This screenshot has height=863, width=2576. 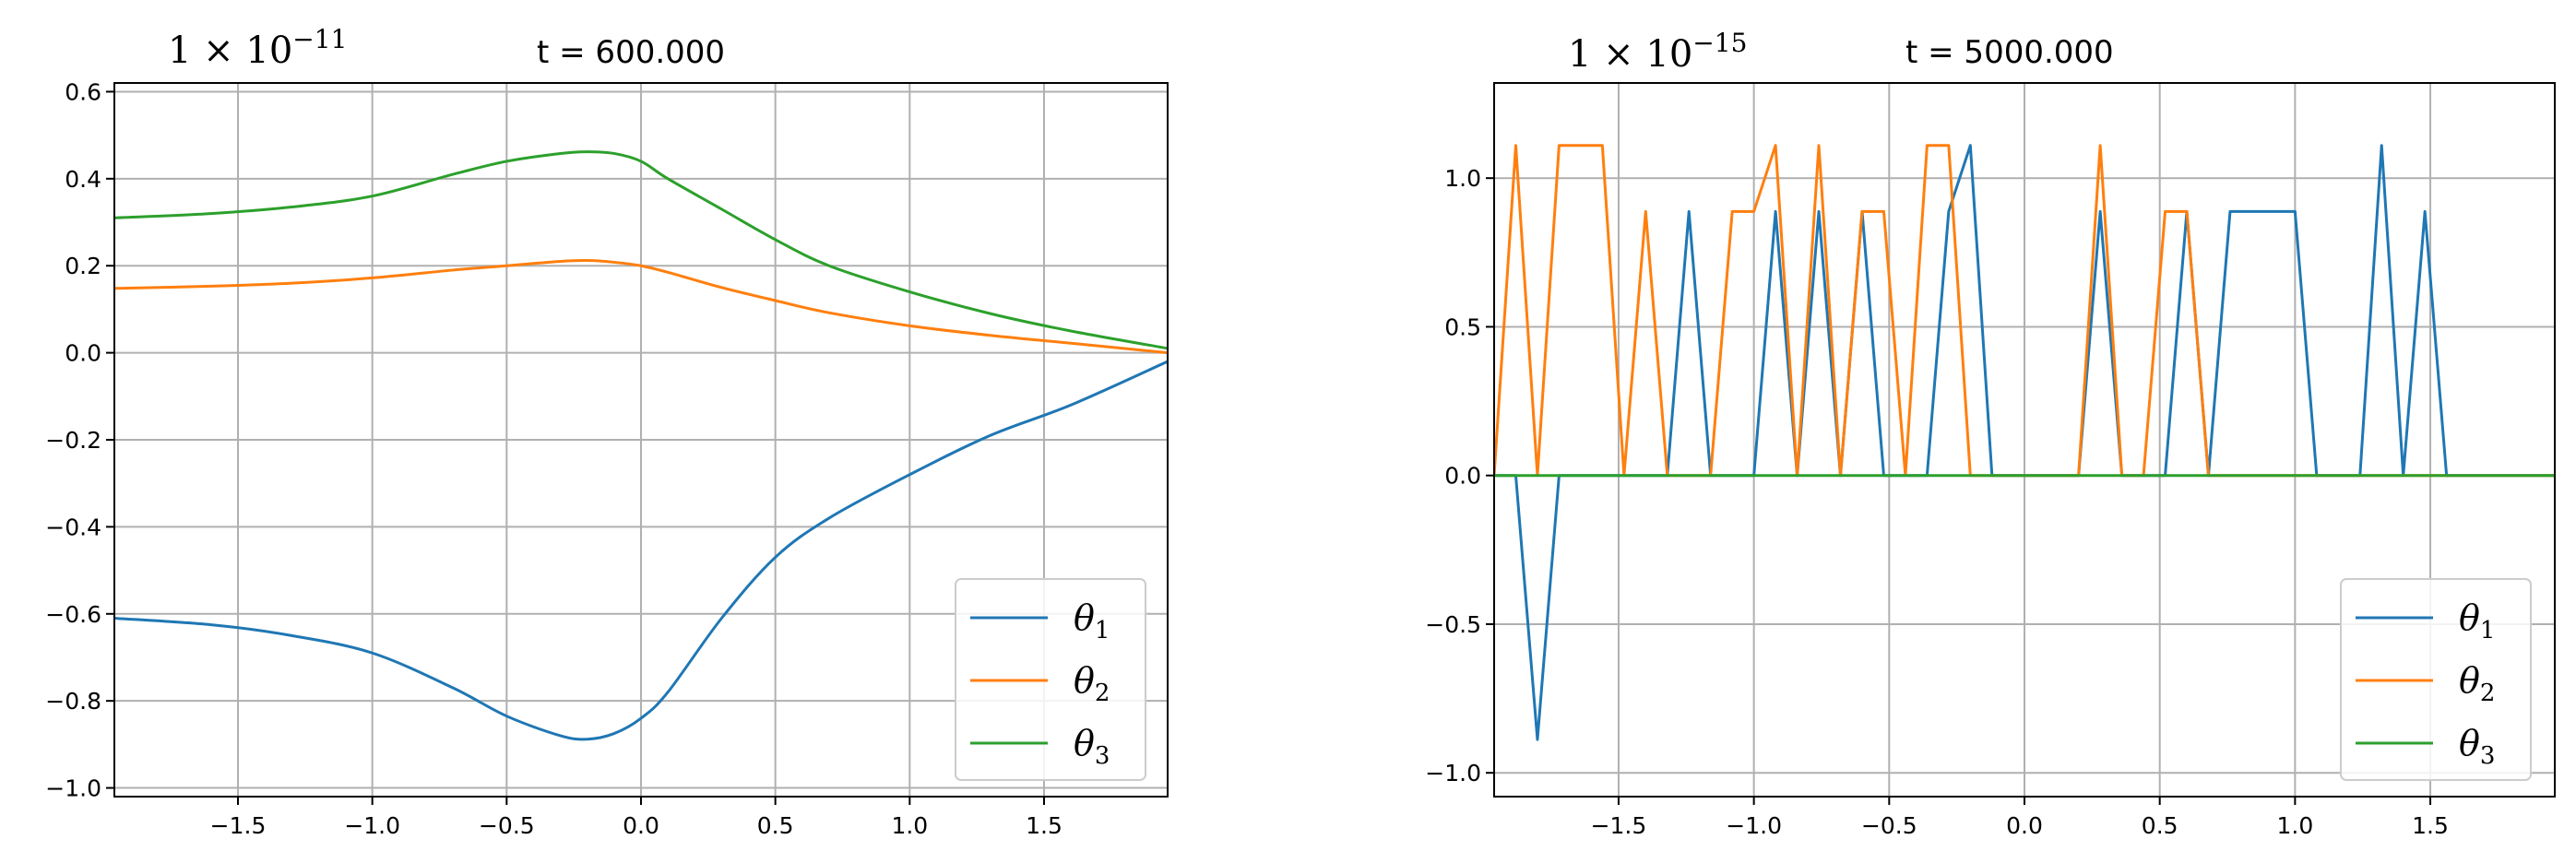 I want to click on y-tick-label: −0.5, so click(x=1453, y=625).